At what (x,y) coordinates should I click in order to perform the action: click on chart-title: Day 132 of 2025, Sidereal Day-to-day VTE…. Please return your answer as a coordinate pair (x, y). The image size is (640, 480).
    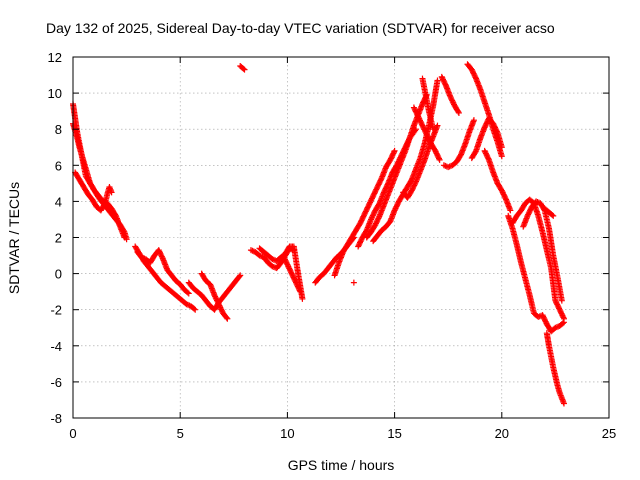
    Looking at the image, I should click on (300, 28).